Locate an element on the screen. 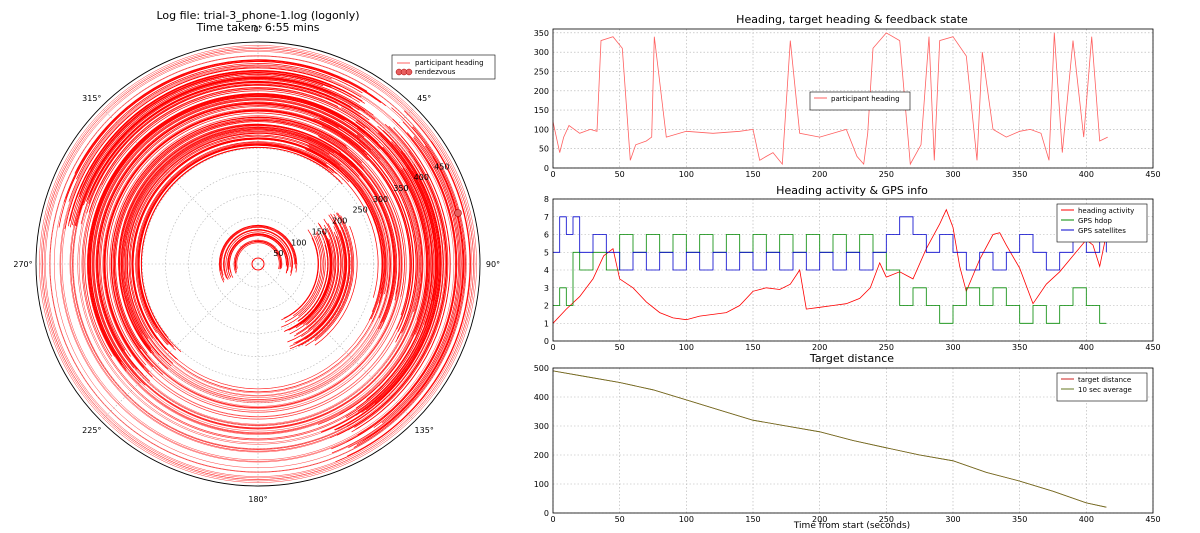 This screenshot has height=533, width=1200. series-line-gps-satellites is located at coordinates (830, 243).